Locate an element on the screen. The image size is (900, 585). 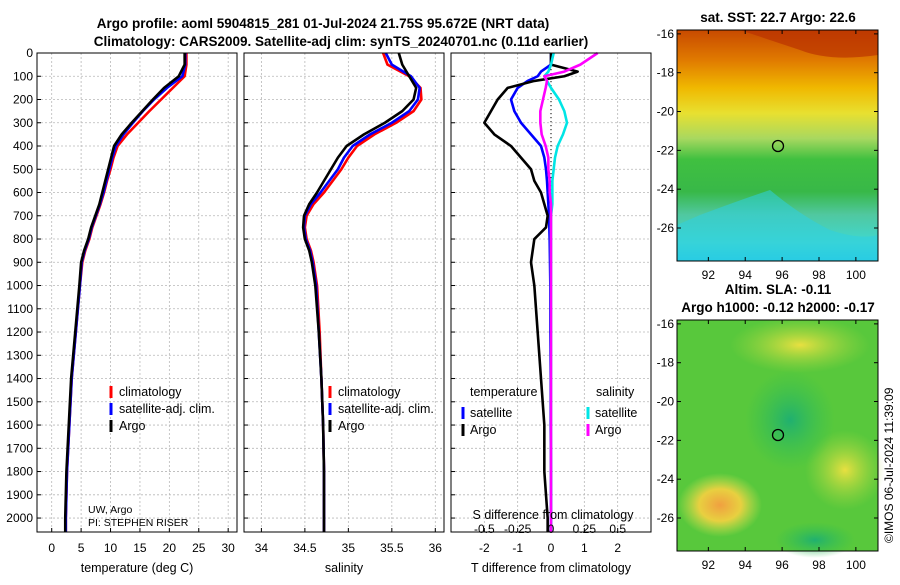
legend-label: climatology is located at coordinates (150, 392).